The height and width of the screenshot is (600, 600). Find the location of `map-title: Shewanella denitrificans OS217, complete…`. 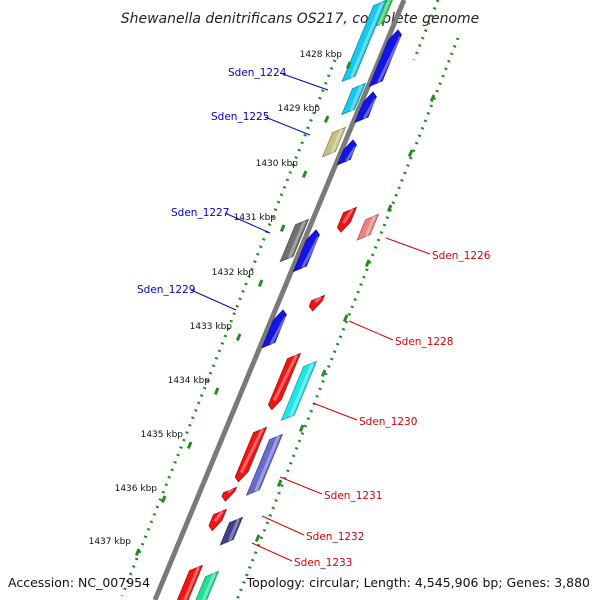

map-title: Shewanella denitrificans OS217, complete… is located at coordinates (300, 19).